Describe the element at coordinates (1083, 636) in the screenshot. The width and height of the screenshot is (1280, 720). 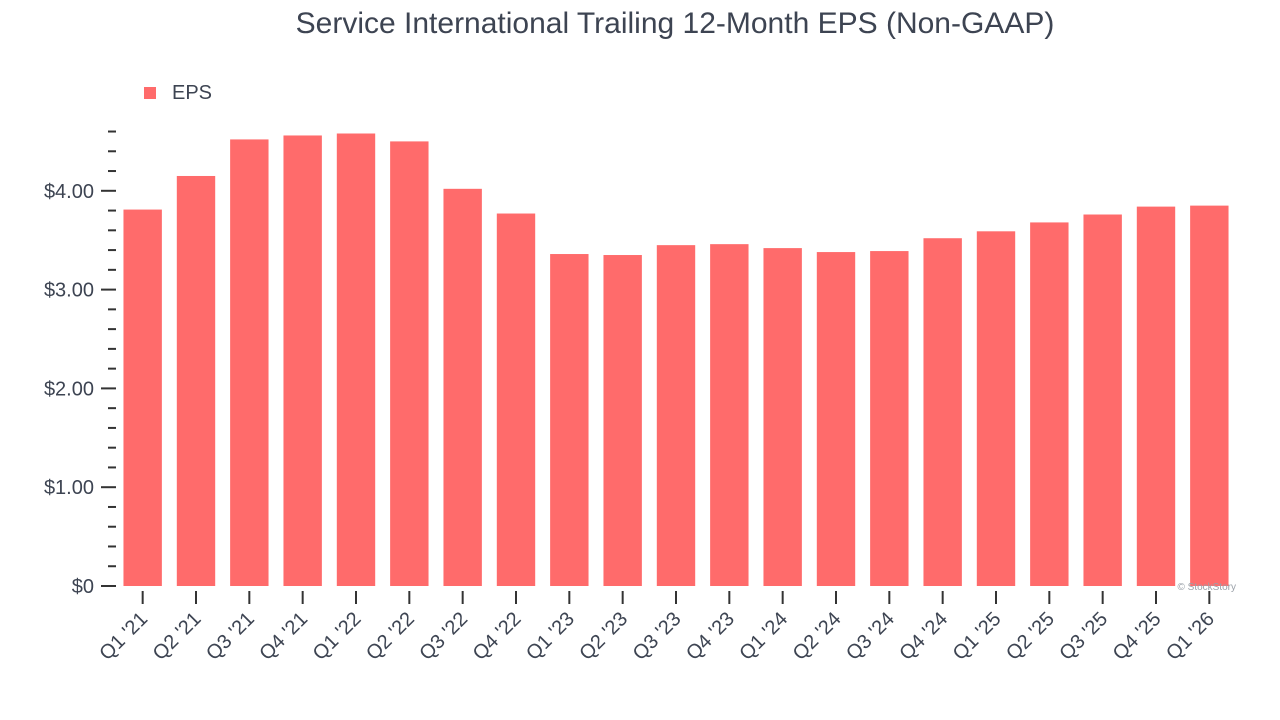
I see `x-tick-label: Q3 '25` at that location.